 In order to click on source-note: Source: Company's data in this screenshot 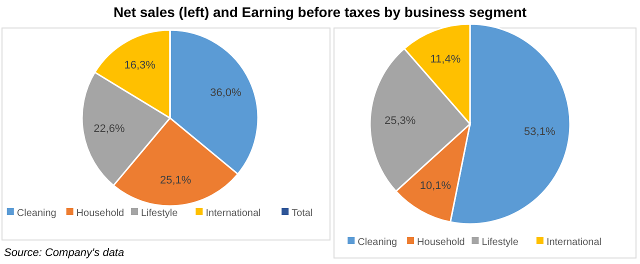, I will do `click(64, 253)`.